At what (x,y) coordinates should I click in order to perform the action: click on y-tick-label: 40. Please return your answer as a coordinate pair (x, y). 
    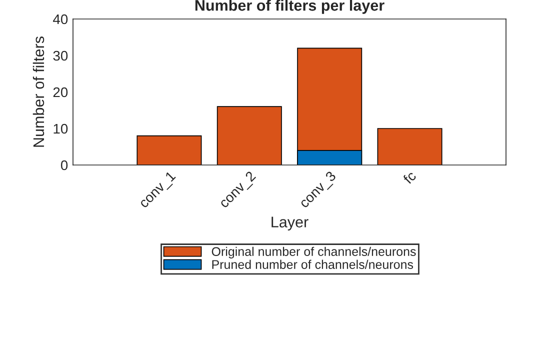
    Looking at the image, I should click on (60, 19).